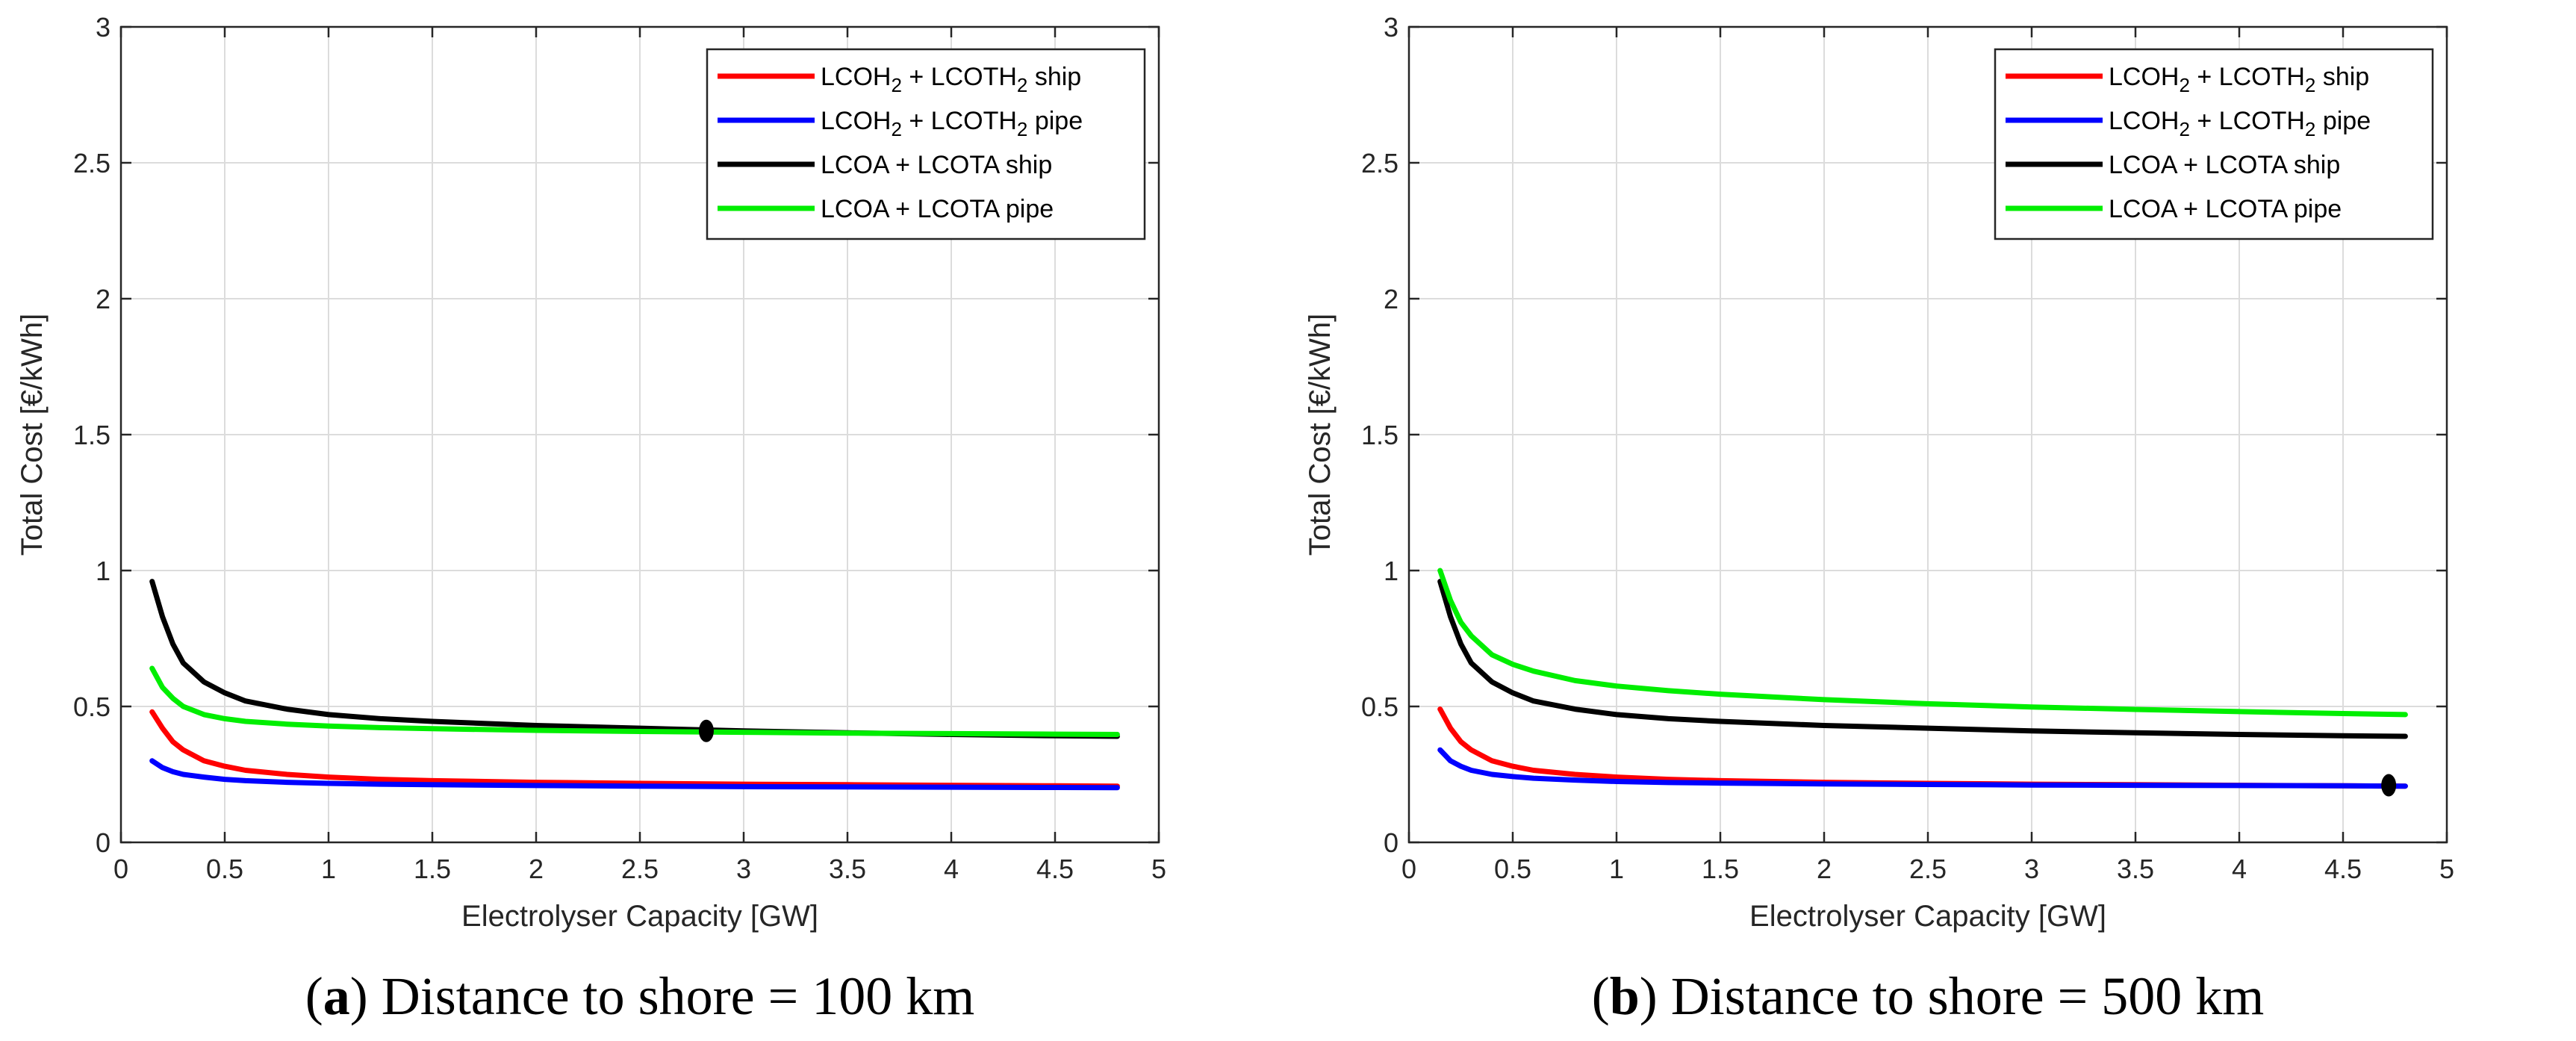 The height and width of the screenshot is (1041, 2576). Describe the element at coordinates (1625, 996) in the screenshot. I see `caption-letter: b` at that location.